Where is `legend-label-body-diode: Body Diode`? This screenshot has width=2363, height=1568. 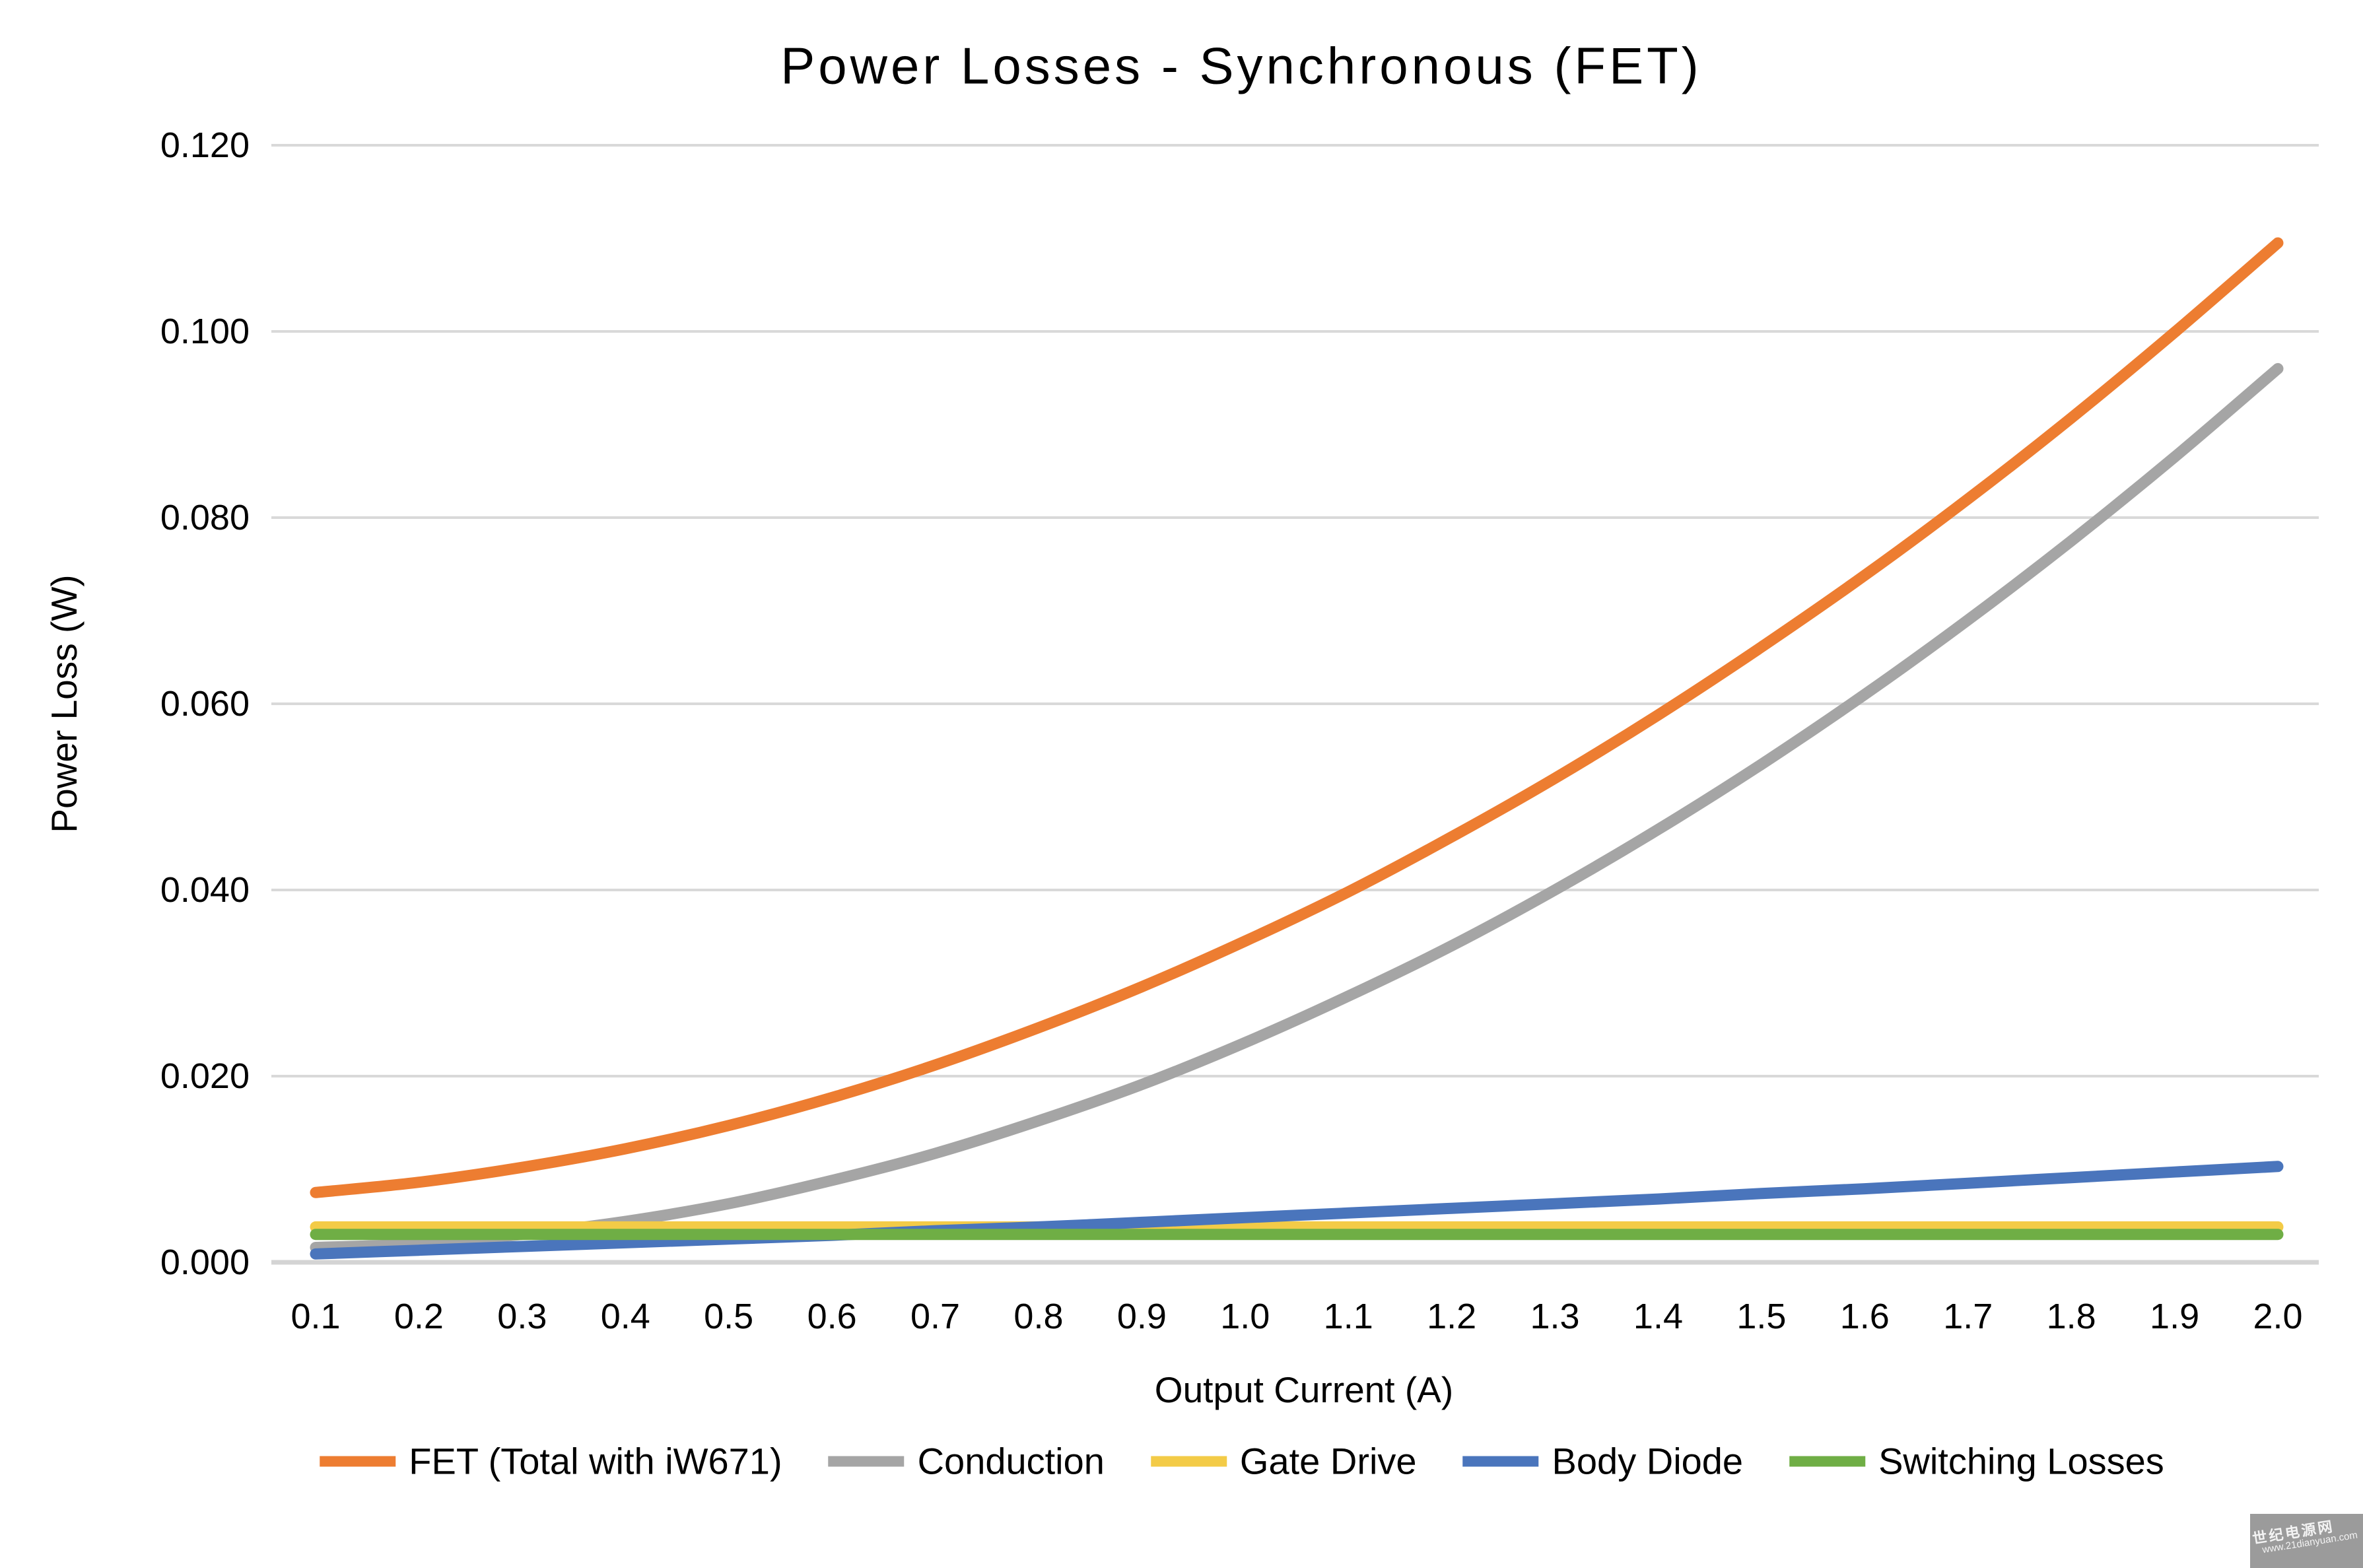 legend-label-body-diode: Body Diode is located at coordinates (1648, 1461).